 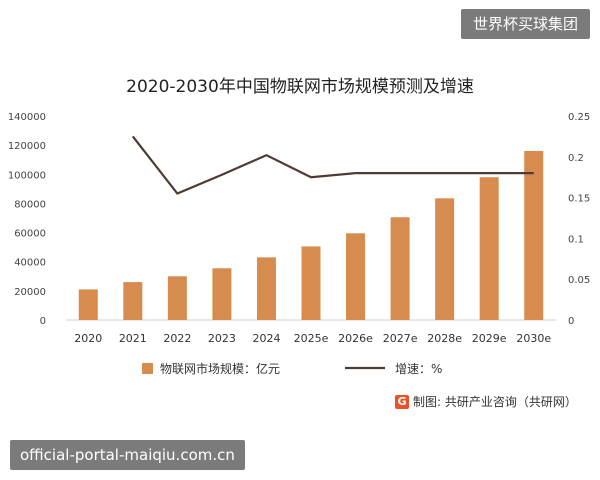 I want to click on watermark-top: 世界杯买球集团, so click(x=525, y=24).